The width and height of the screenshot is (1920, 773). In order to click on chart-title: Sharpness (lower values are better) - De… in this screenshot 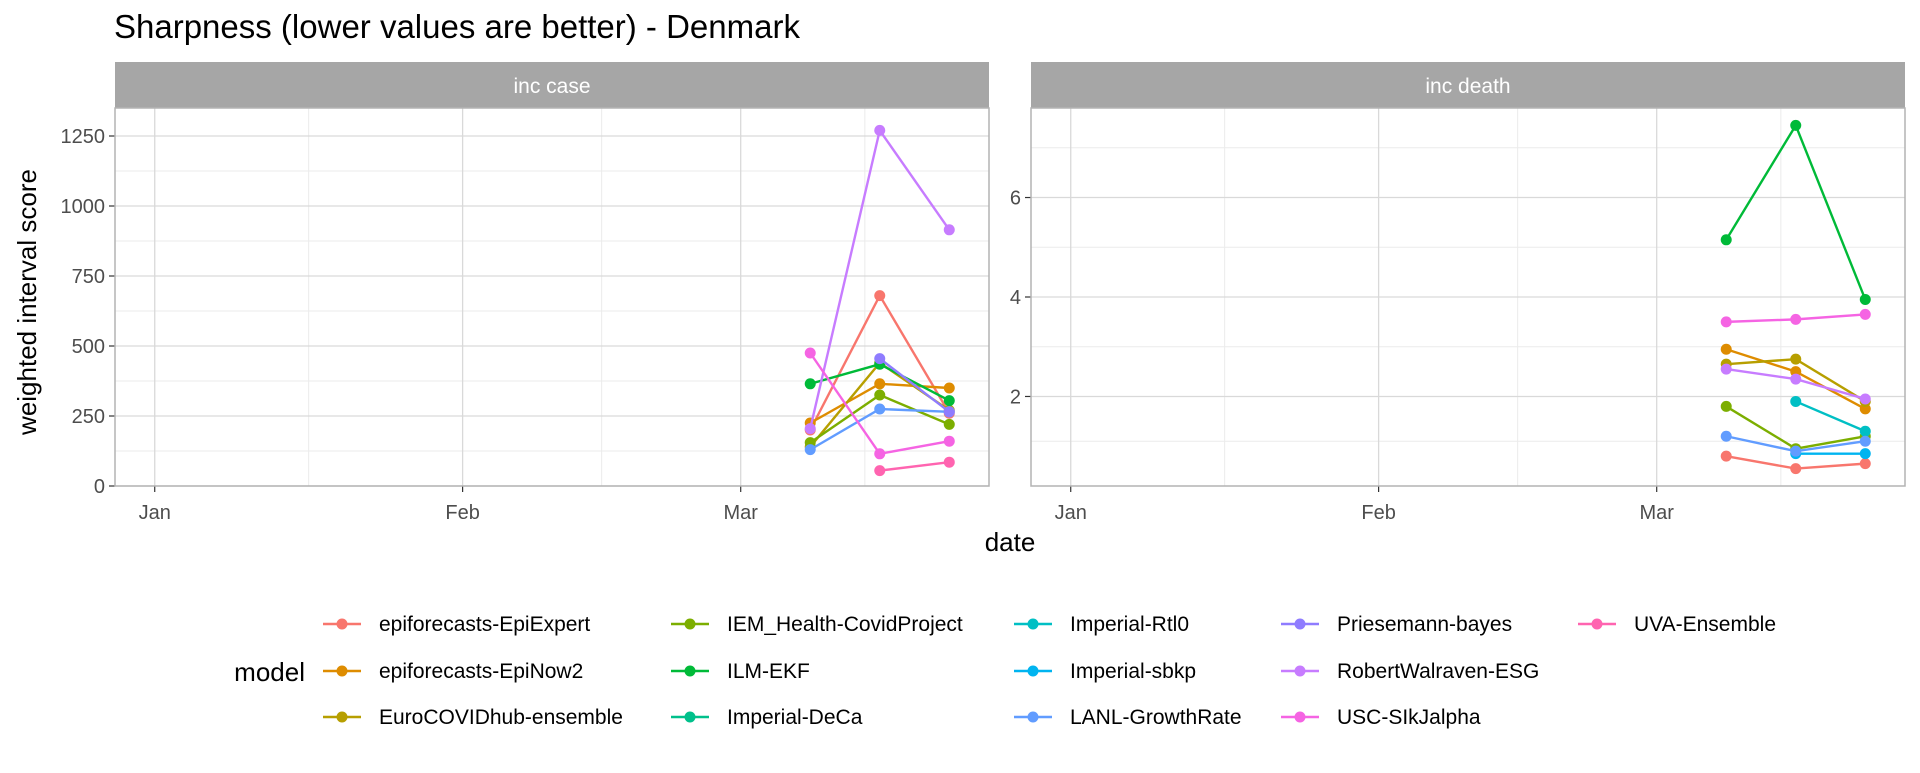, I will do `click(457, 26)`.